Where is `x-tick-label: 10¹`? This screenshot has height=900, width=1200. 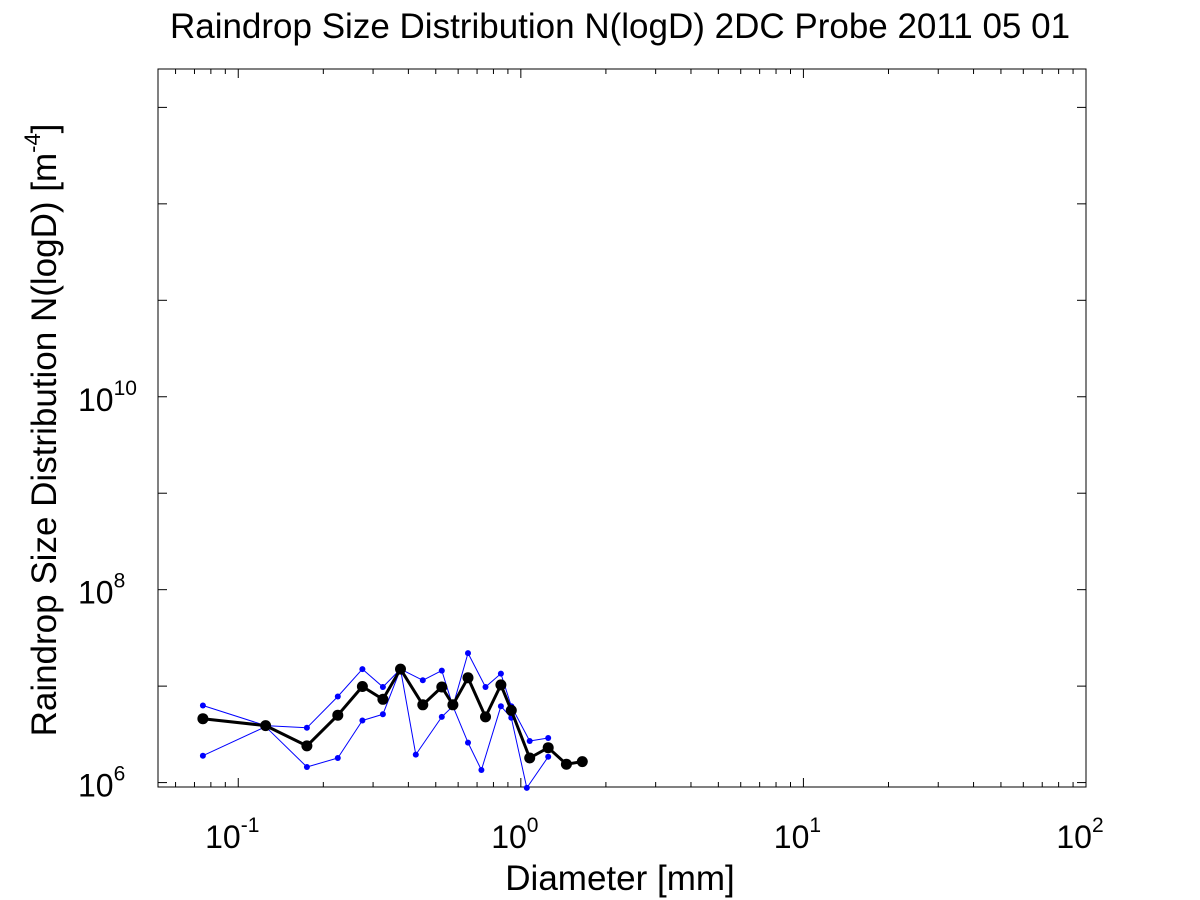 x-tick-label: 10¹ is located at coordinates (797, 834).